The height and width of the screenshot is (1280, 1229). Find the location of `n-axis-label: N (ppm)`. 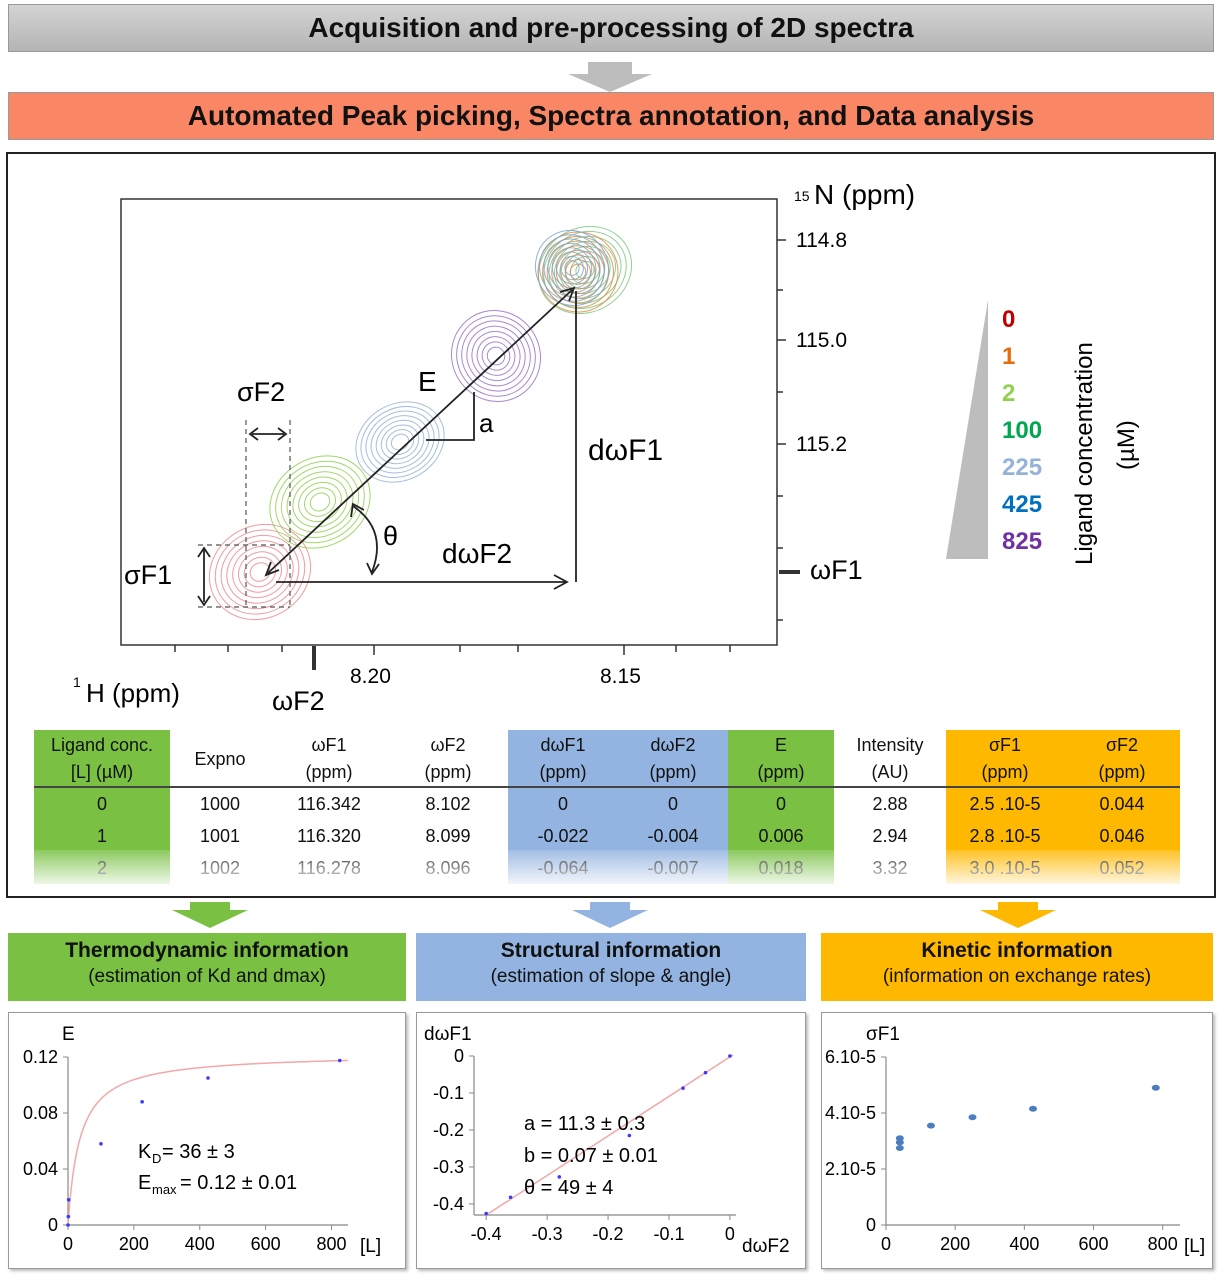

n-axis-label: N (ppm) is located at coordinates (864, 194).